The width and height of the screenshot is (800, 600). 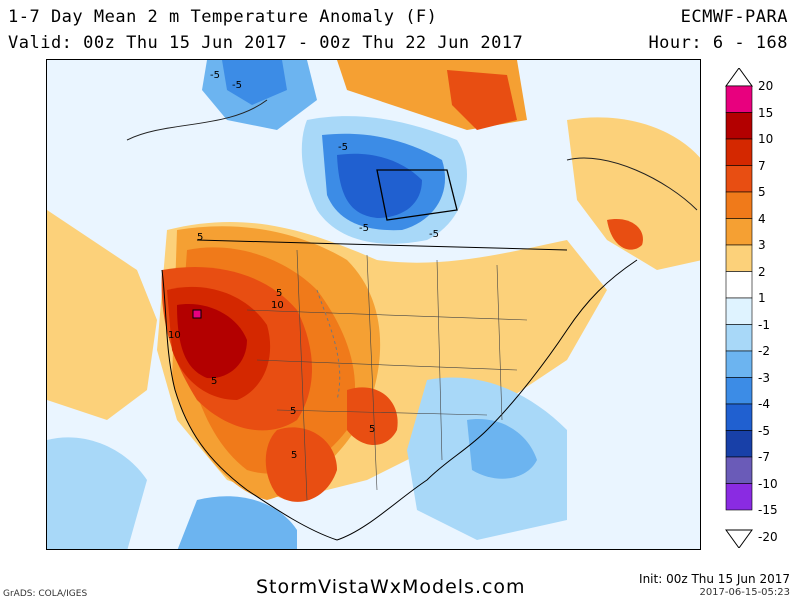 I want to click on legend-label: 1, so click(x=762, y=298).